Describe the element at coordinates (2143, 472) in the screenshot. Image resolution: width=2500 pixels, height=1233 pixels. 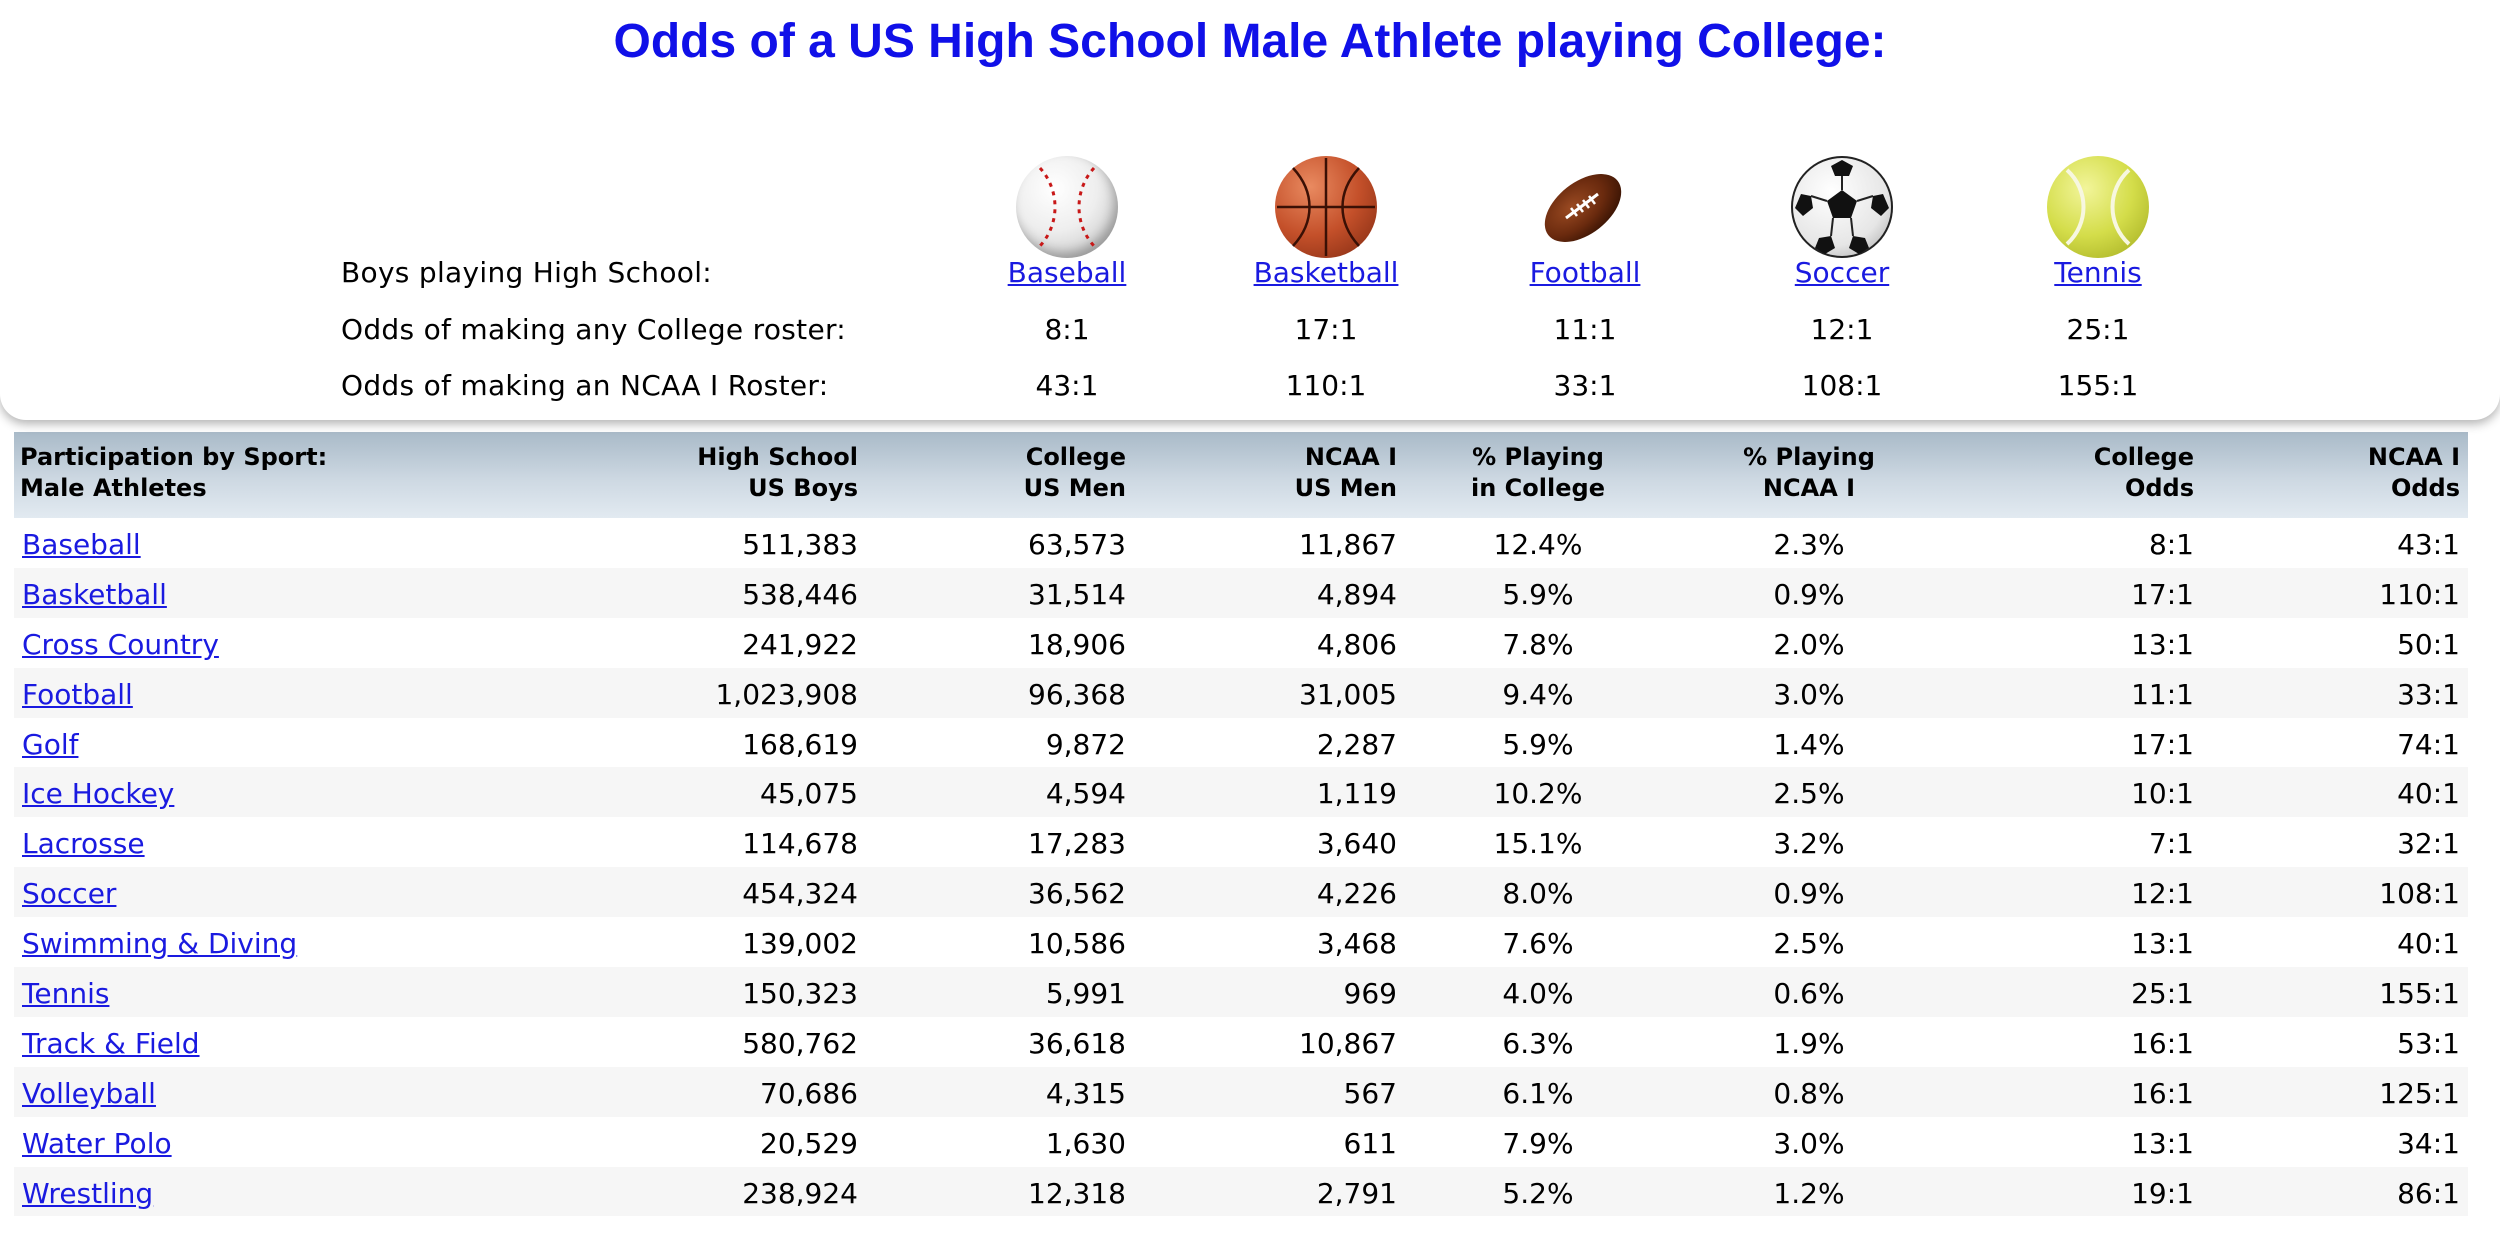
I see `header-college-odds: College Odds` at that location.